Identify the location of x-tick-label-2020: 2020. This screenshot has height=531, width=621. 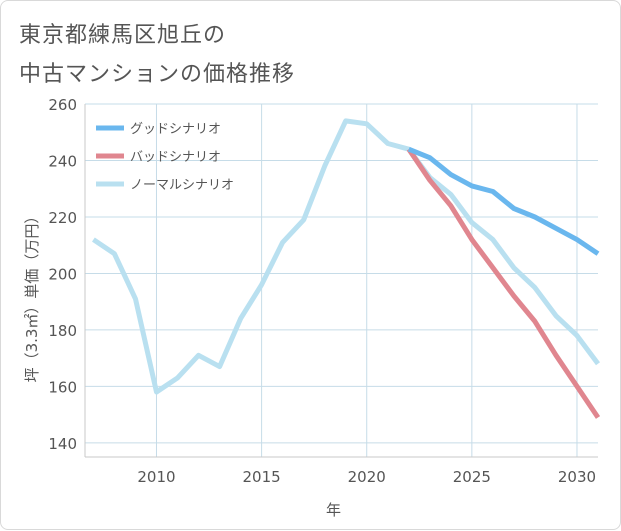
(367, 477).